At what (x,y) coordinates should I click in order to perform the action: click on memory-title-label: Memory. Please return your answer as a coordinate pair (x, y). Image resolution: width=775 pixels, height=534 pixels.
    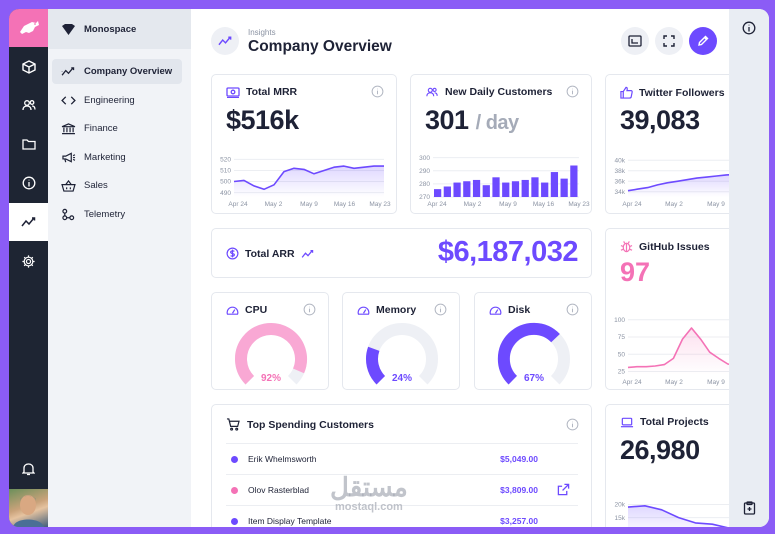
    Looking at the image, I should click on (396, 310).